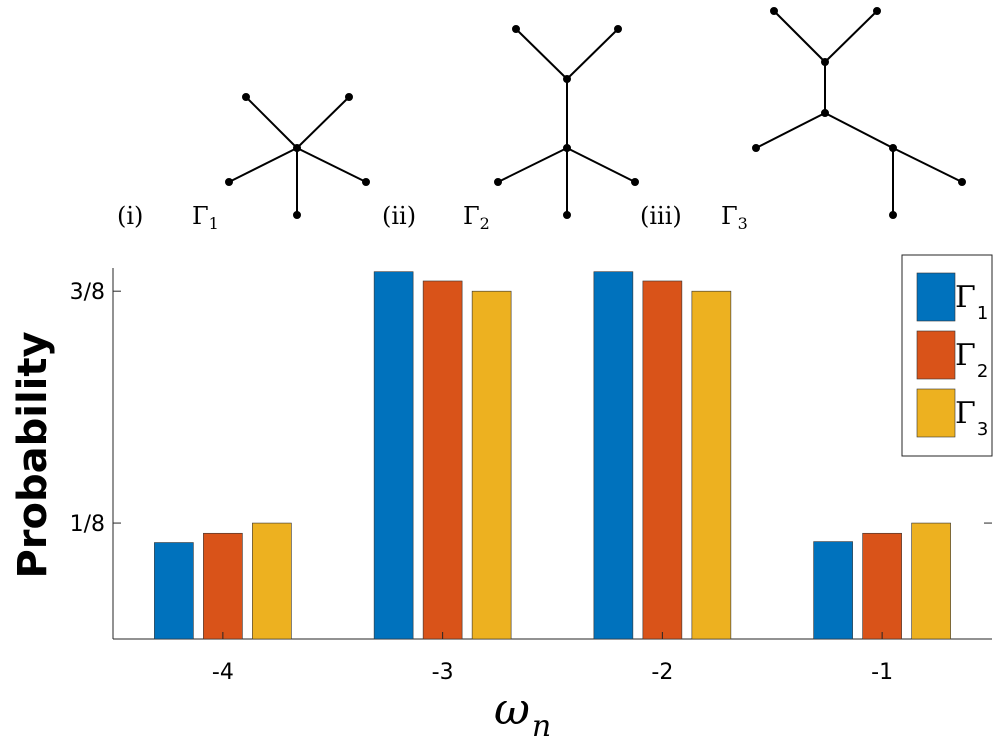 This screenshot has width=995, height=741. I want to click on legend: Γ1 Γ2 Γ3, so click(947, 355).